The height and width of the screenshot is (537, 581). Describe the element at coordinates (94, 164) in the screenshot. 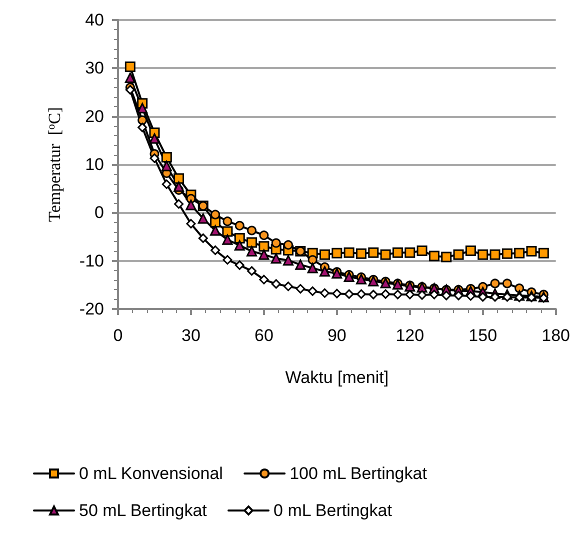

I see `y-tick-label: 10` at that location.